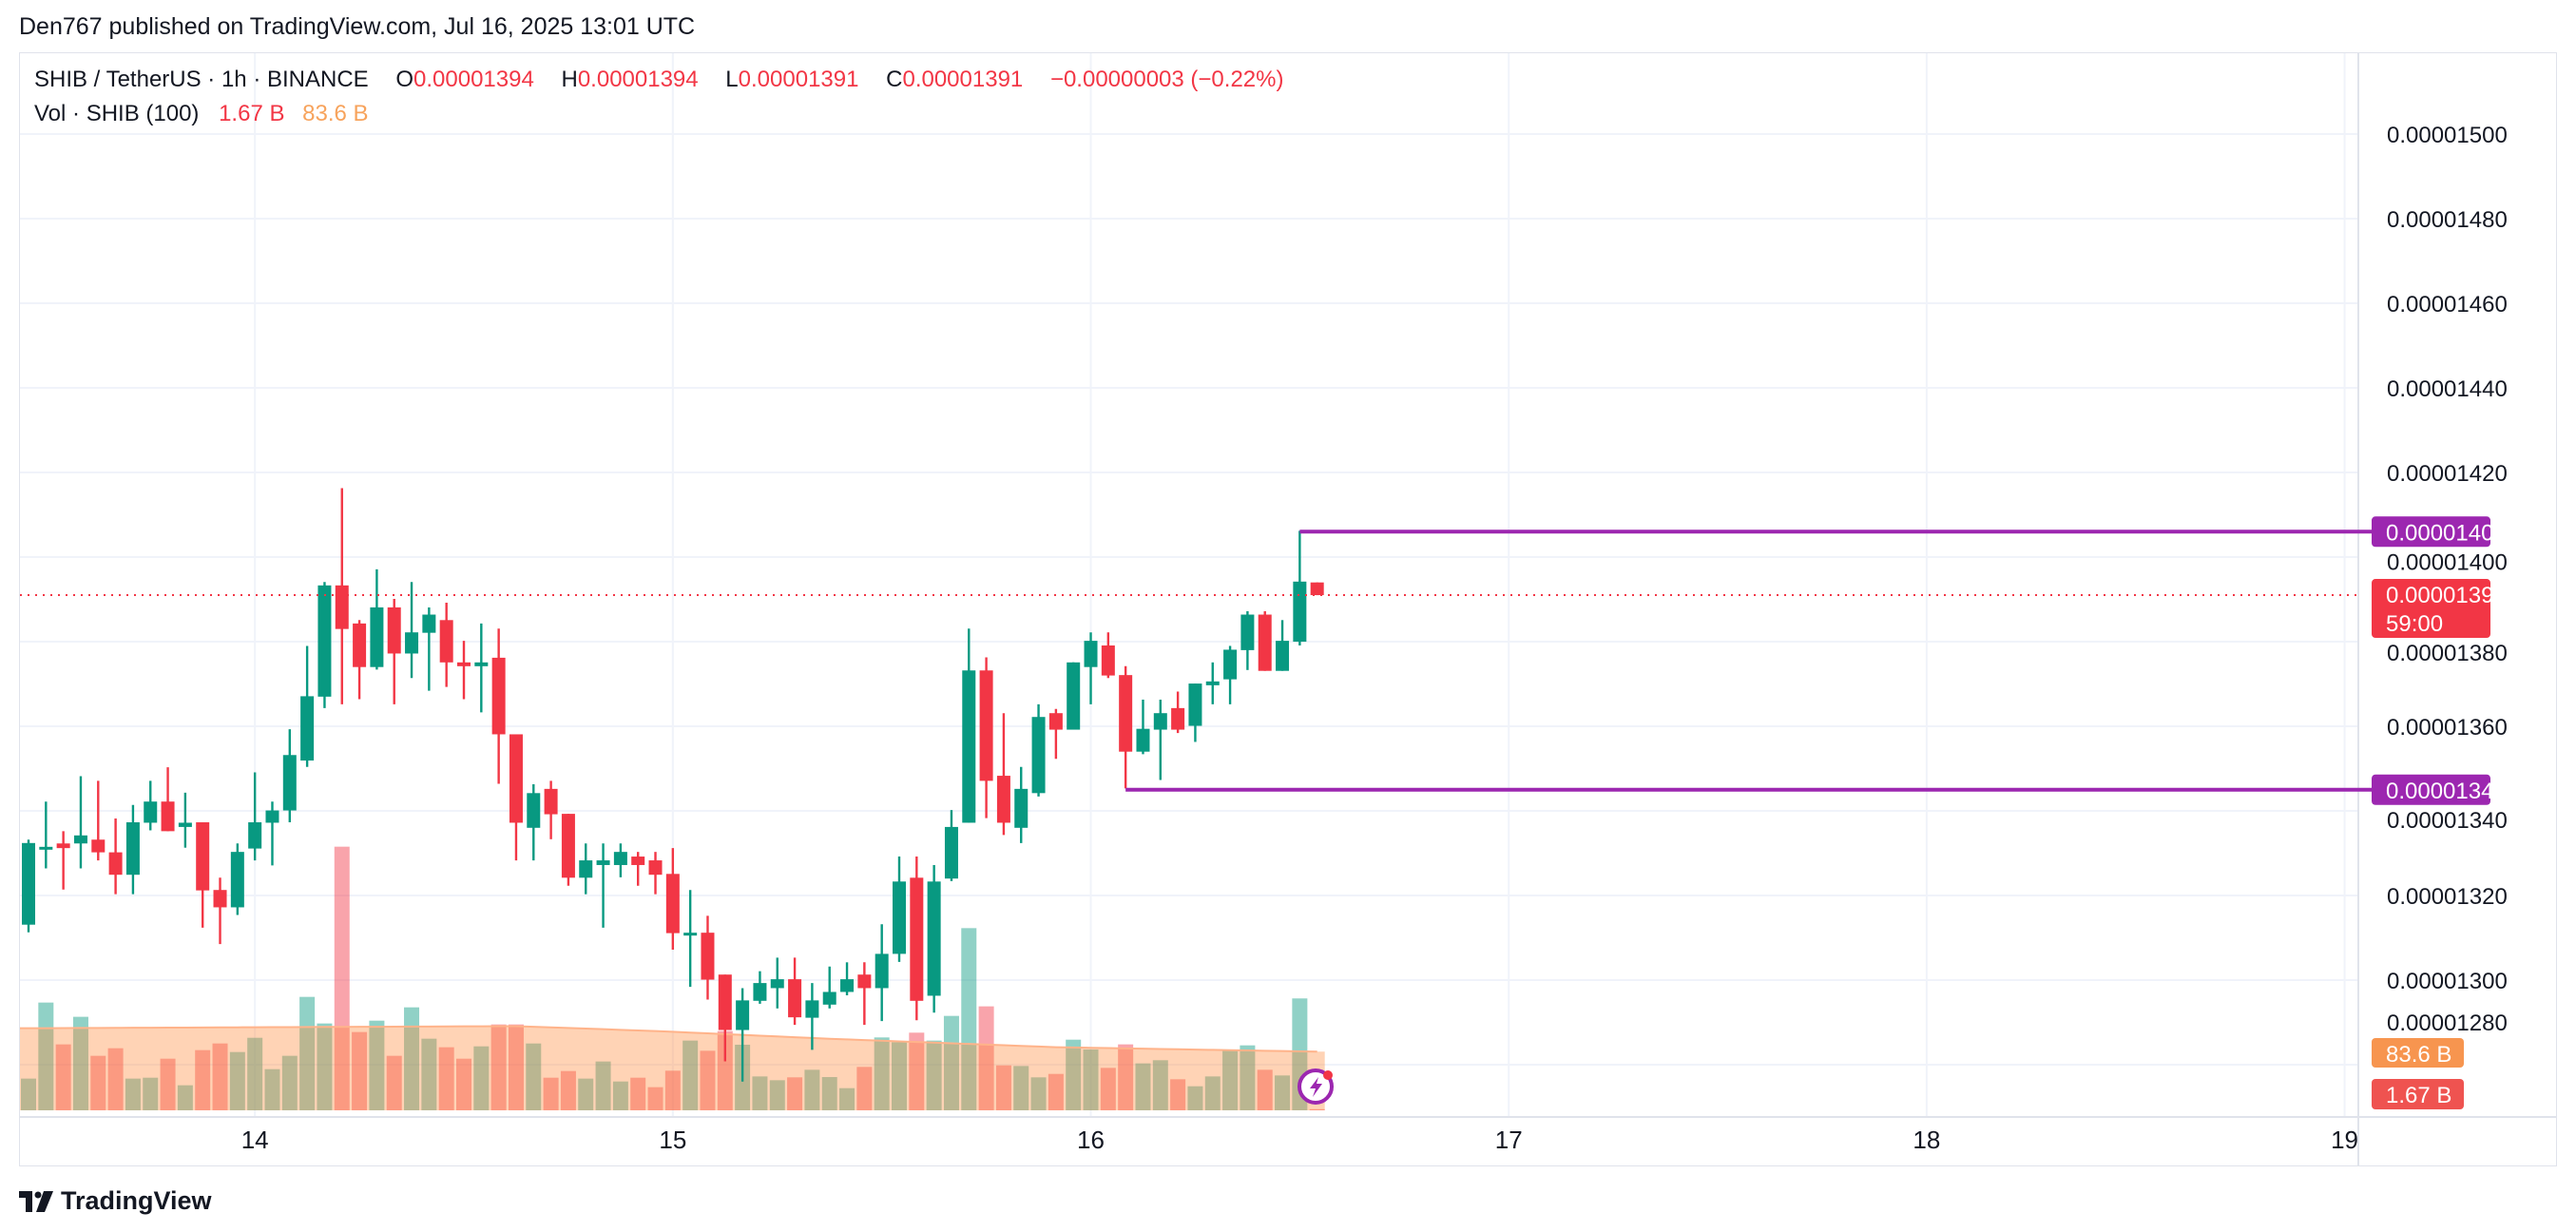  I want to click on lightning-icon, so click(1316, 1086).